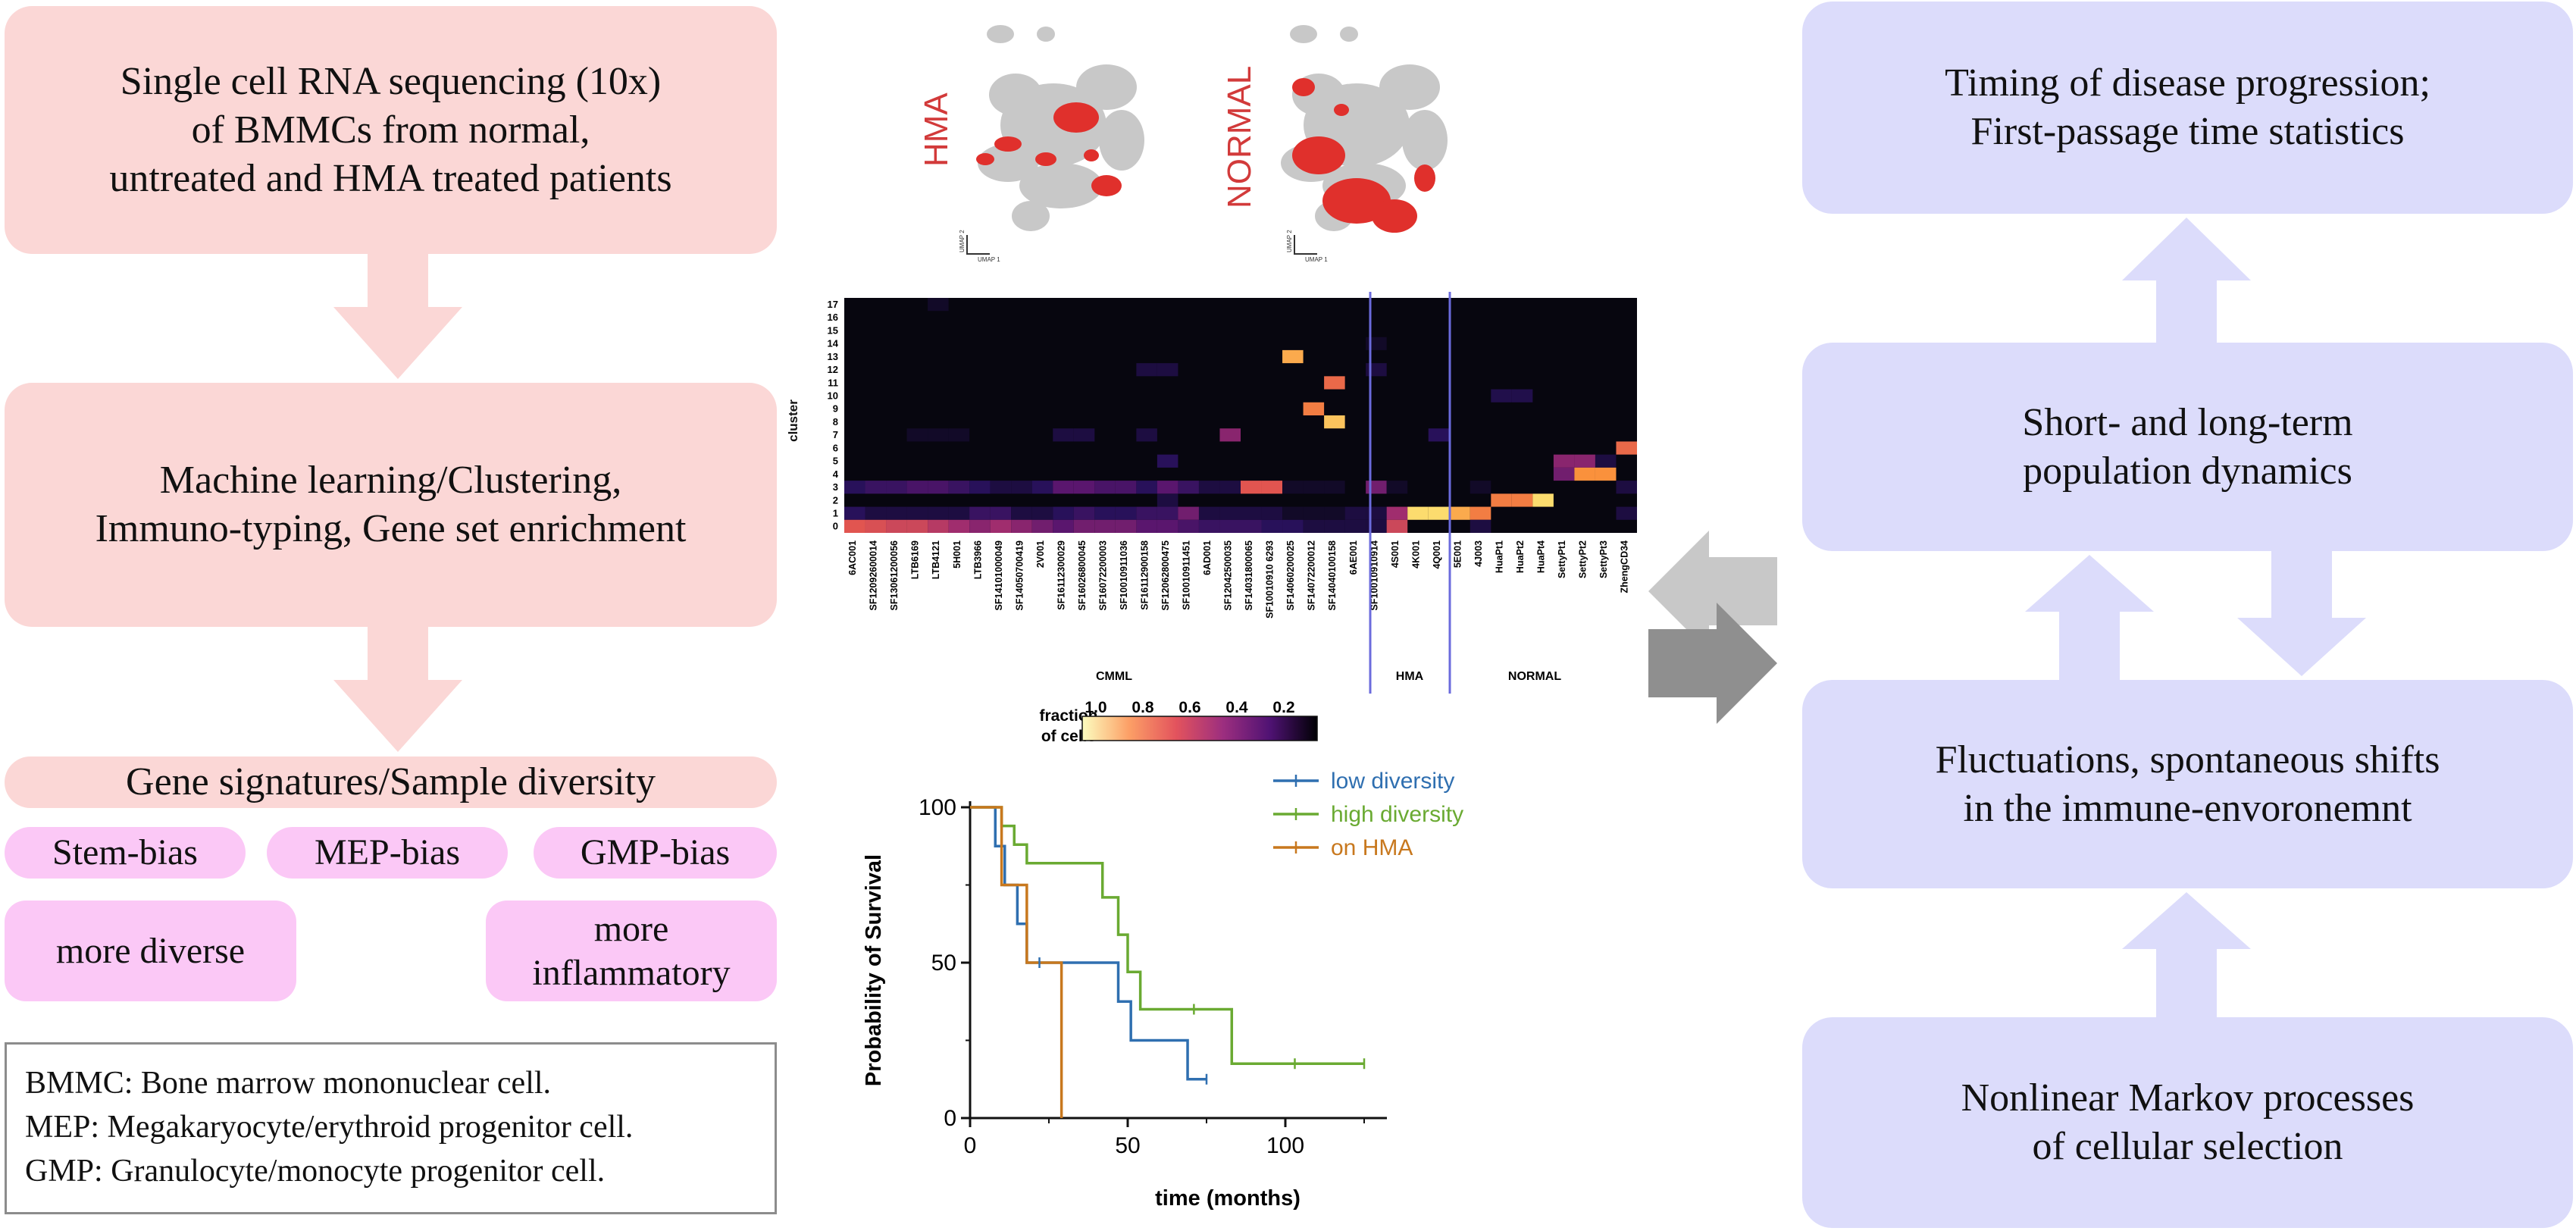 The image size is (2576, 1231). Describe the element at coordinates (1317, 259) in the screenshot. I see `umap-normal-xaxis: UMAP 1` at that location.